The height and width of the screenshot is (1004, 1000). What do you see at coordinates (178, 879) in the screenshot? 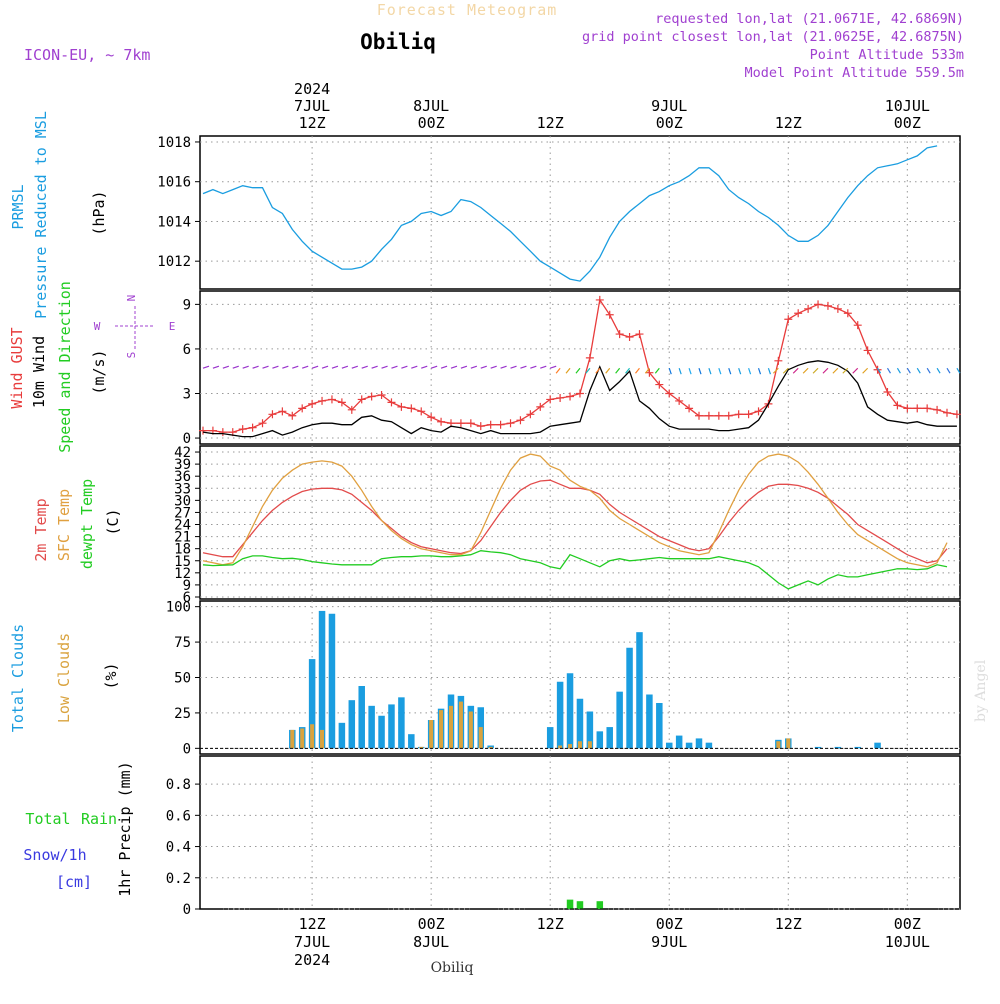
I see `precip-ytick-label: 0.2` at bounding box center [178, 879].